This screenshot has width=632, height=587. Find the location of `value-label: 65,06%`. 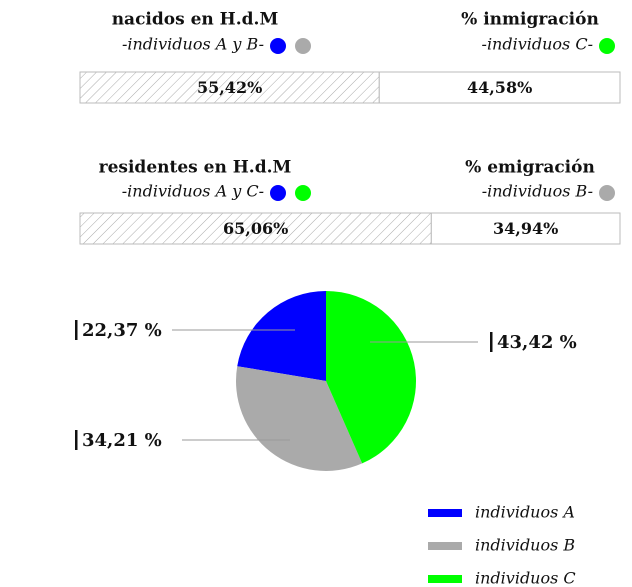

value-label: 65,06% is located at coordinates (255, 228).